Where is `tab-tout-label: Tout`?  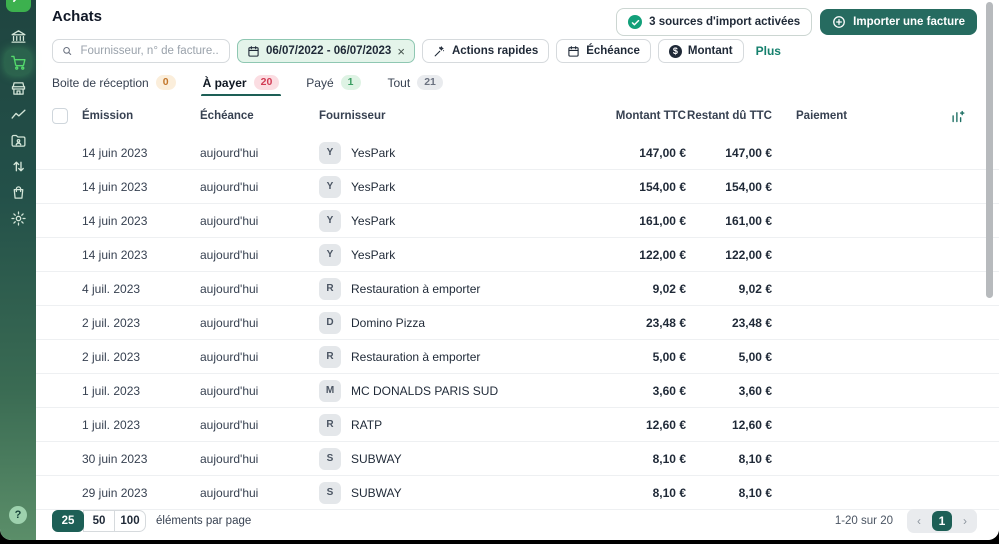 tab-tout-label: Tout is located at coordinates (399, 82).